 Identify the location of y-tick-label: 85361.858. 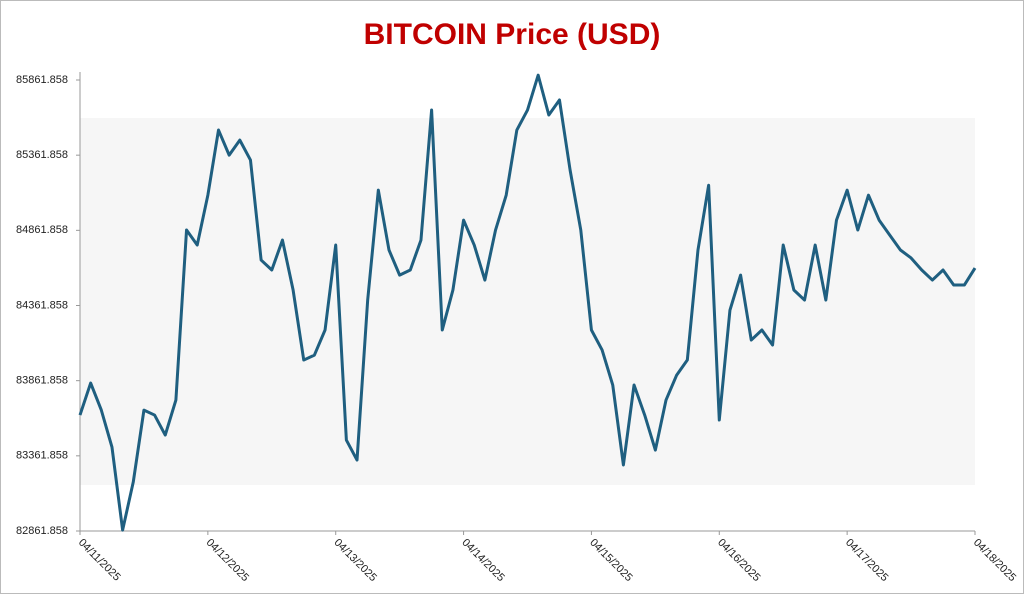
(42, 155).